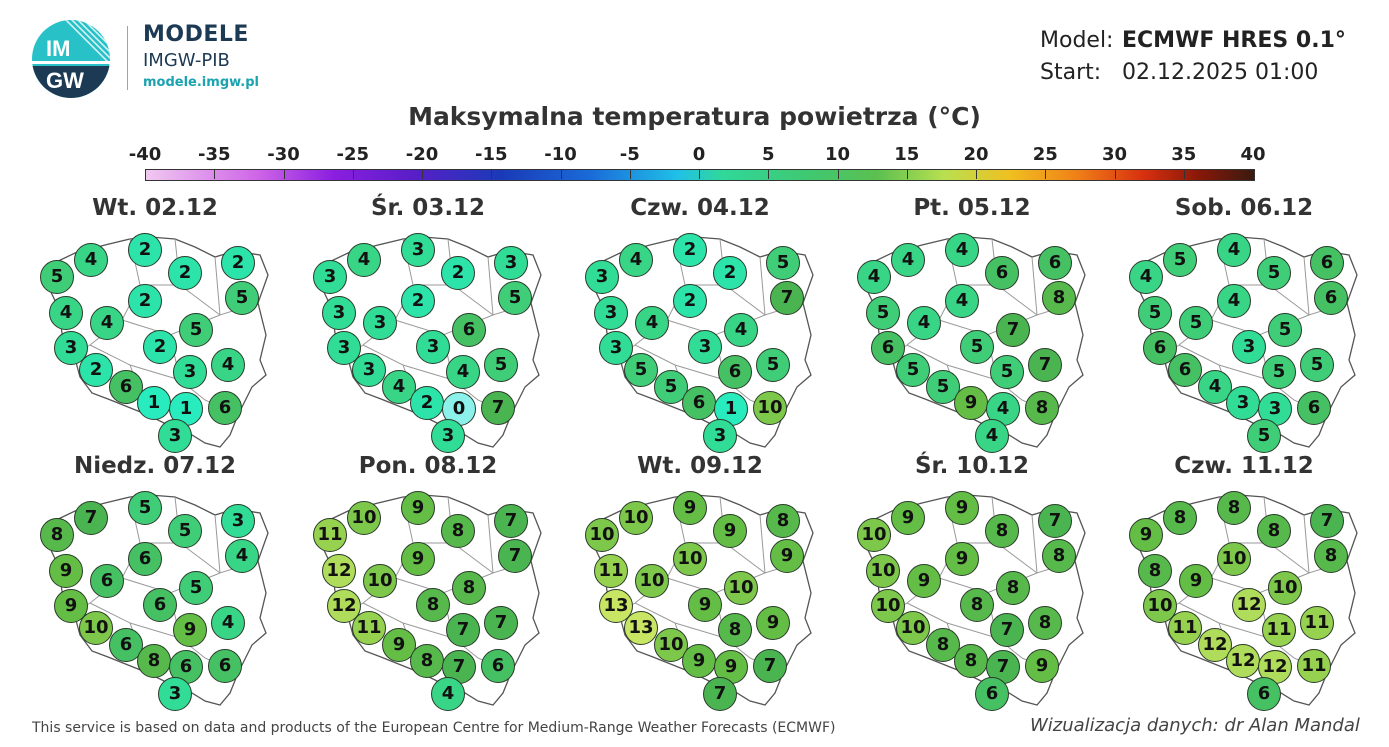 This screenshot has width=1389, height=747. Describe the element at coordinates (1045, 154) in the screenshot. I see `scale-label: 25` at that location.